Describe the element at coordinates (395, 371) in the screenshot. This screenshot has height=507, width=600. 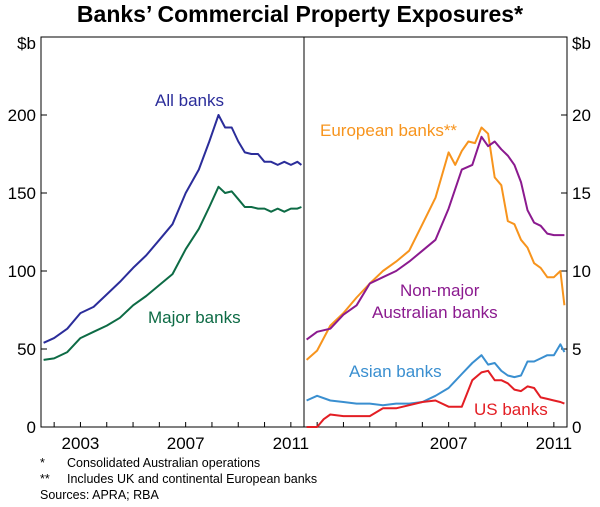
I see `label-asian-banks: Asian banks` at that location.